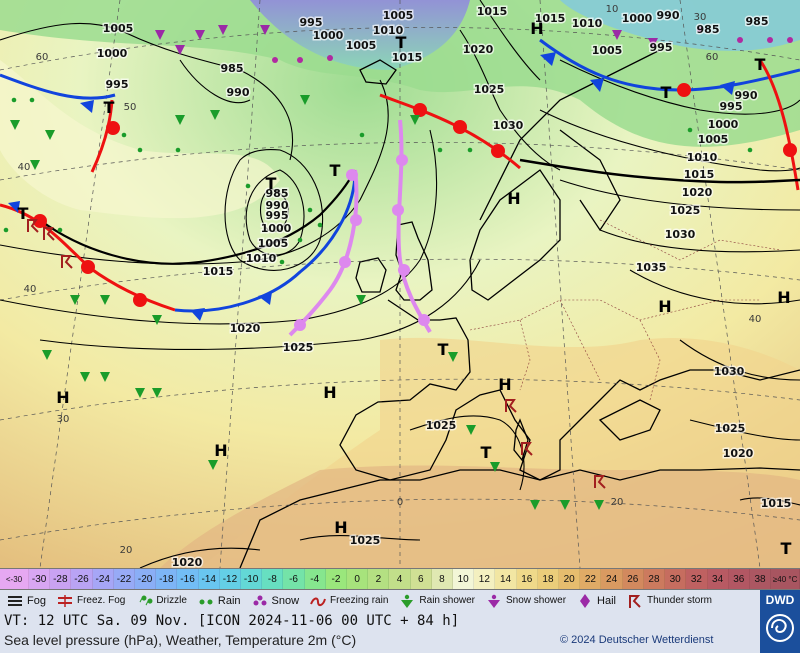  Describe the element at coordinates (15, 601) in the screenshot. I see `fog-icon` at that location.